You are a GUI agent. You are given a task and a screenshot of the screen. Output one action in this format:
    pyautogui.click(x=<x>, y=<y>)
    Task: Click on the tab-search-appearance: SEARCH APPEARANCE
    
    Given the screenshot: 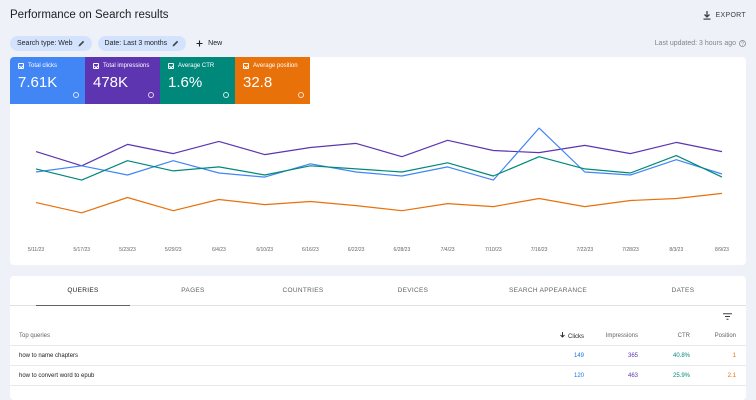 What is the action you would take?
    pyautogui.click(x=548, y=290)
    